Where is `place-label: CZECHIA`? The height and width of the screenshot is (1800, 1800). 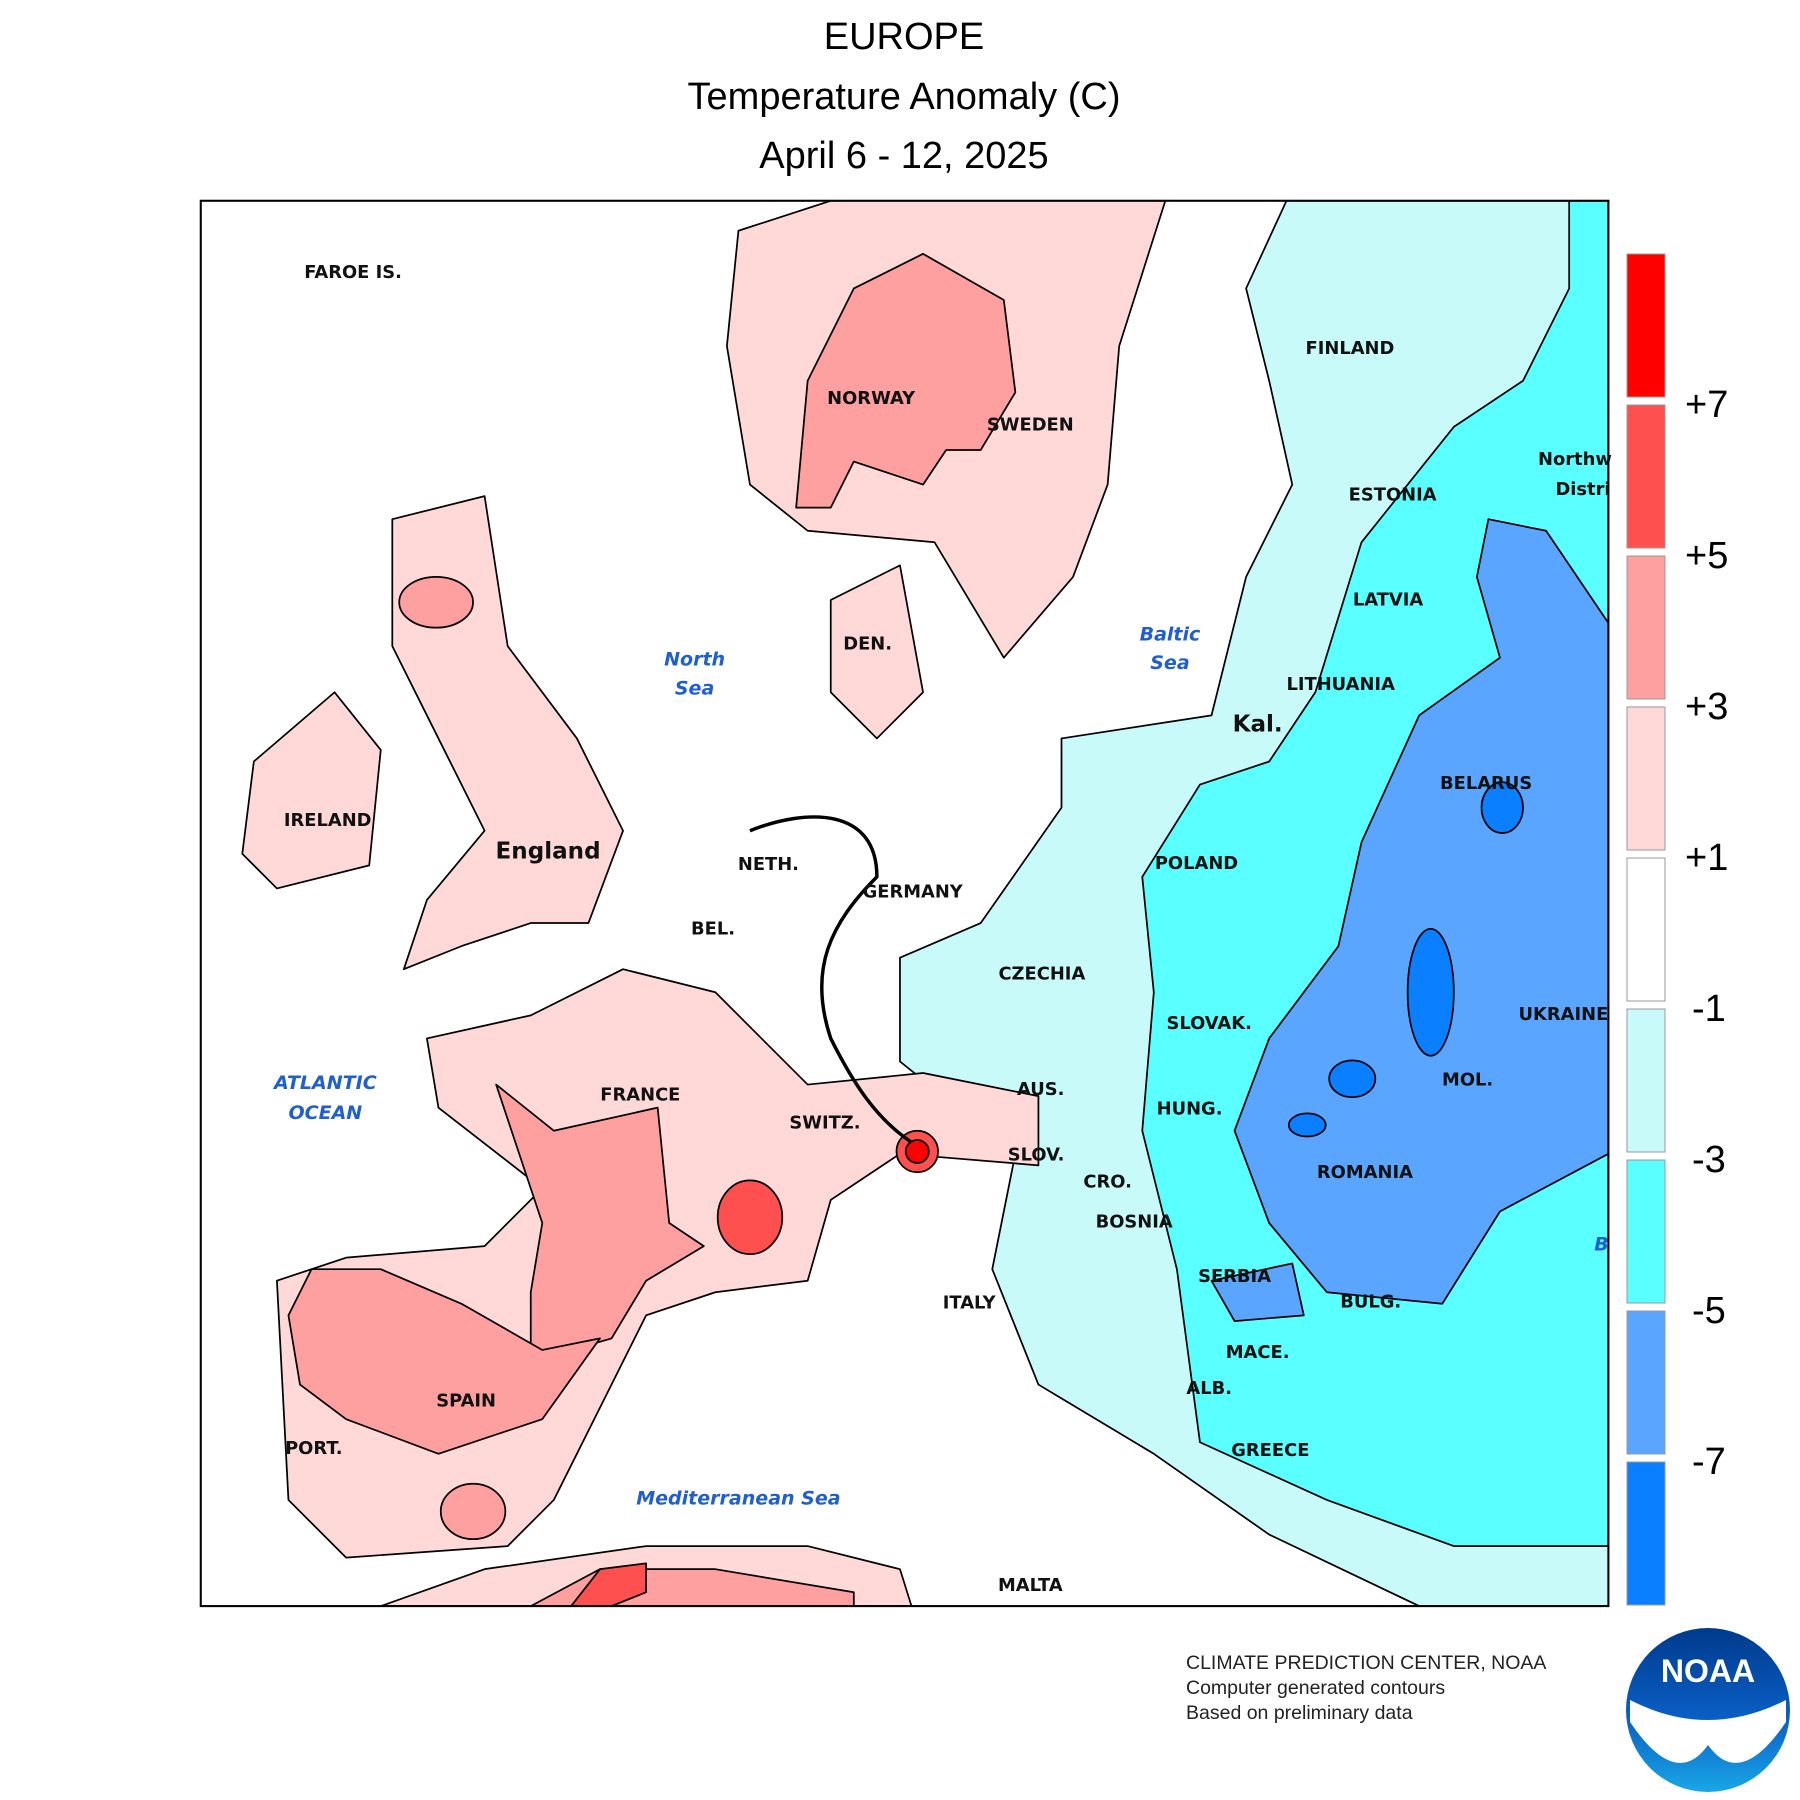 place-label: CZECHIA is located at coordinates (1041, 974).